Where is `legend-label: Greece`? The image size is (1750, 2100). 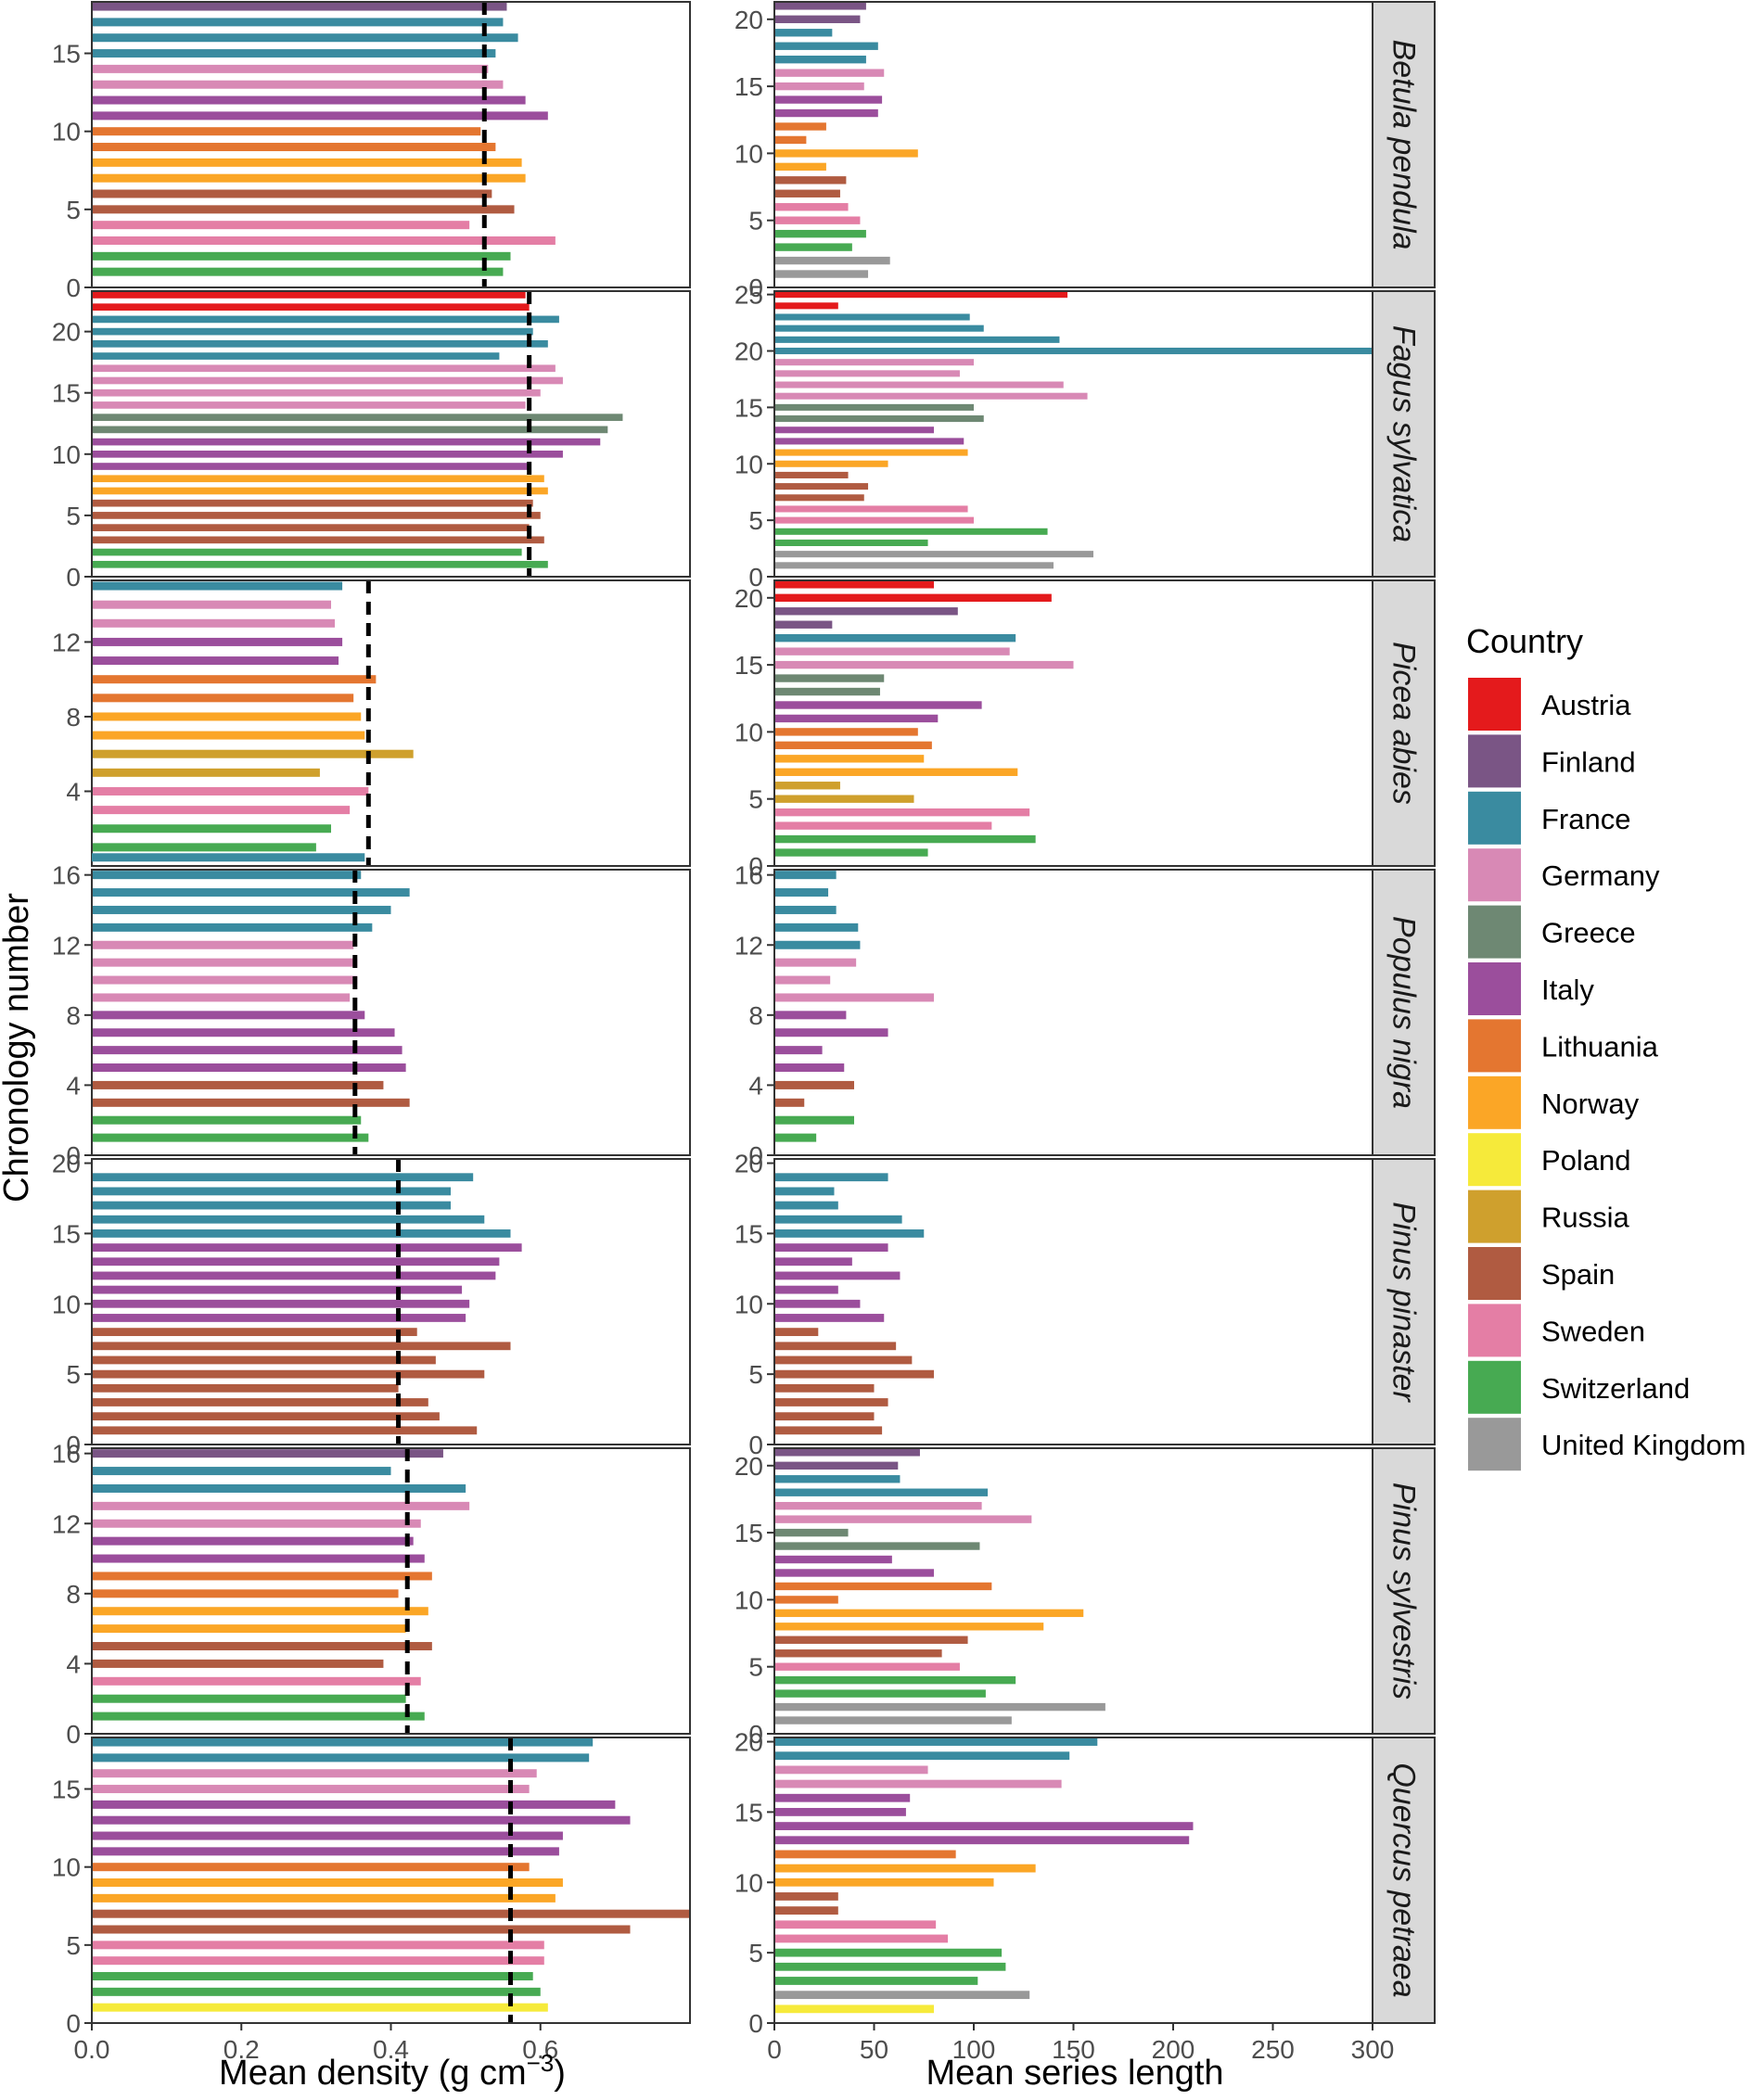 legend-label: Greece is located at coordinates (1588, 933).